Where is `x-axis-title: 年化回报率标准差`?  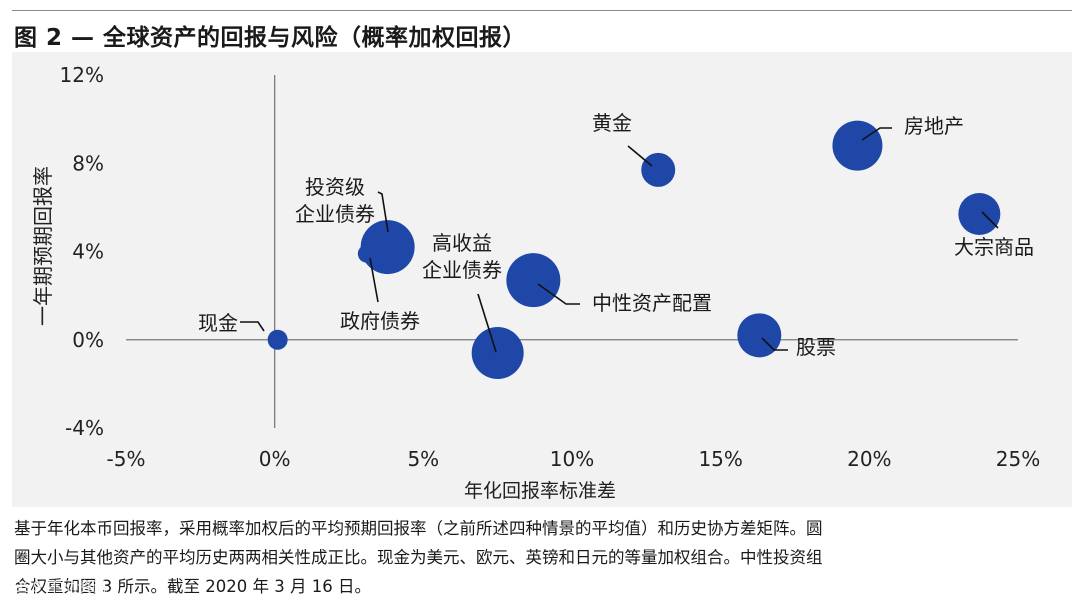 x-axis-title: 年化回报率标准差 is located at coordinates (540, 491).